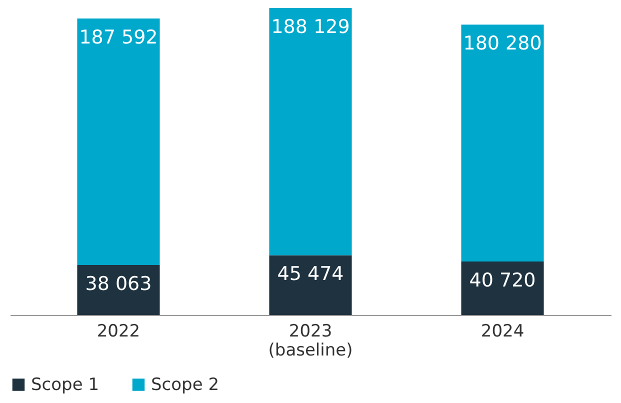 The width and height of the screenshot is (621, 403). I want to click on data-label: 38 063, so click(118, 283).